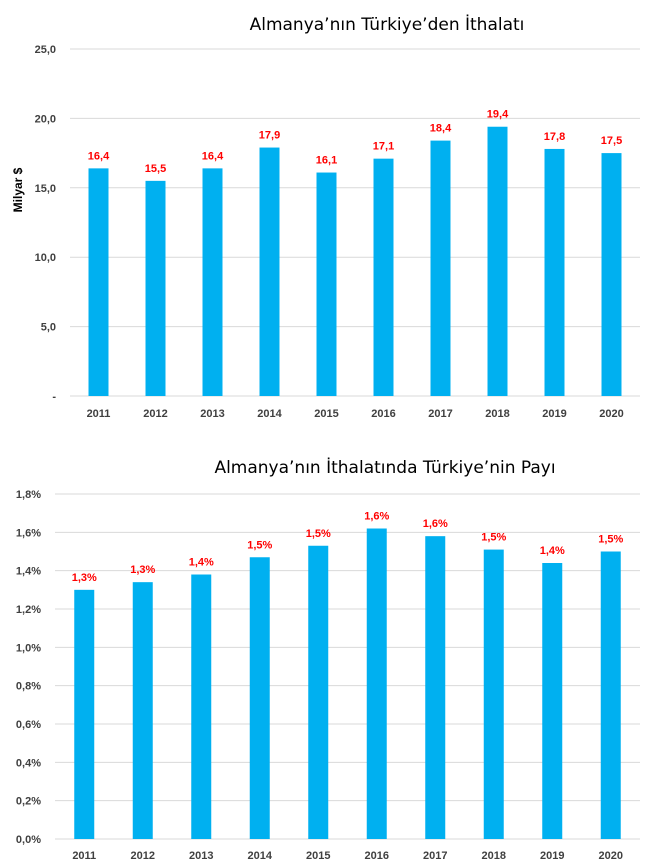 The width and height of the screenshot is (650, 867). What do you see at coordinates (28, 763) in the screenshot?
I see `y-tick-label: 0,4%` at bounding box center [28, 763].